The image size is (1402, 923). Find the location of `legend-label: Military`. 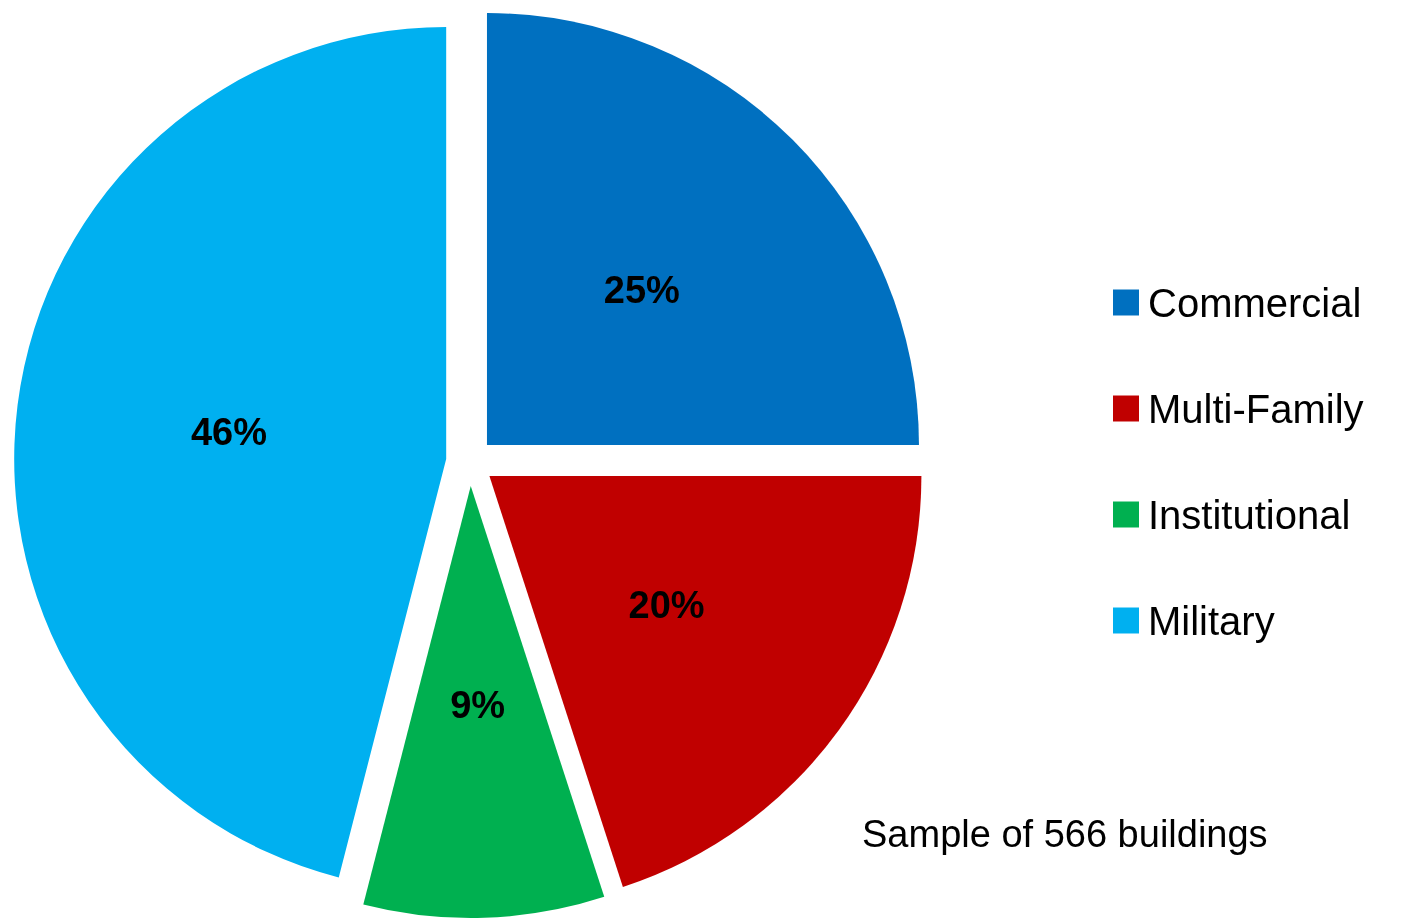

legend-label: Military is located at coordinates (1211, 620).